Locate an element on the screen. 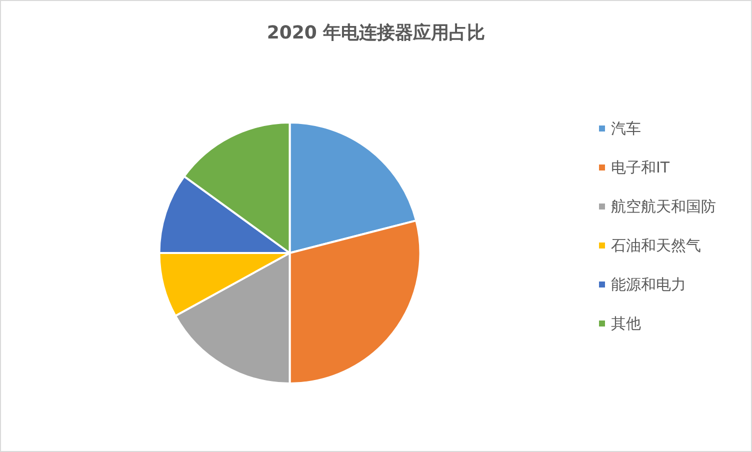 The width and height of the screenshot is (752, 452). legend-label: 航空航天和国防 is located at coordinates (663, 207).